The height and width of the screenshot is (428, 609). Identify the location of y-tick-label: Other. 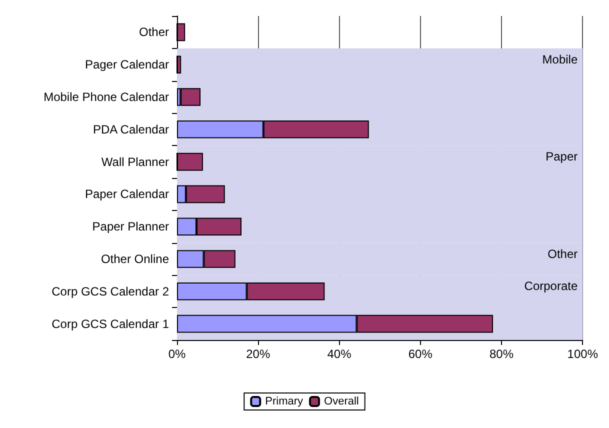
(153, 32).